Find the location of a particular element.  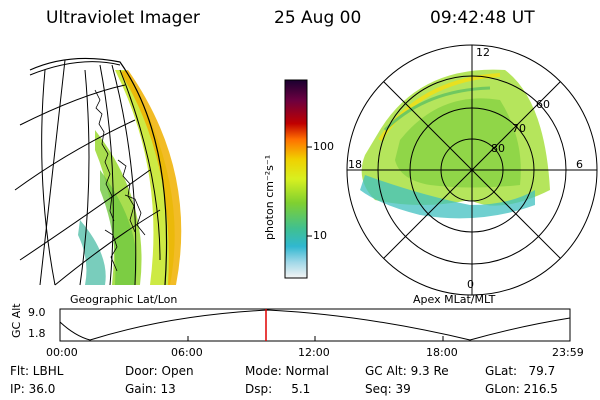

gain-value: Gain: 13 is located at coordinates (150, 389).